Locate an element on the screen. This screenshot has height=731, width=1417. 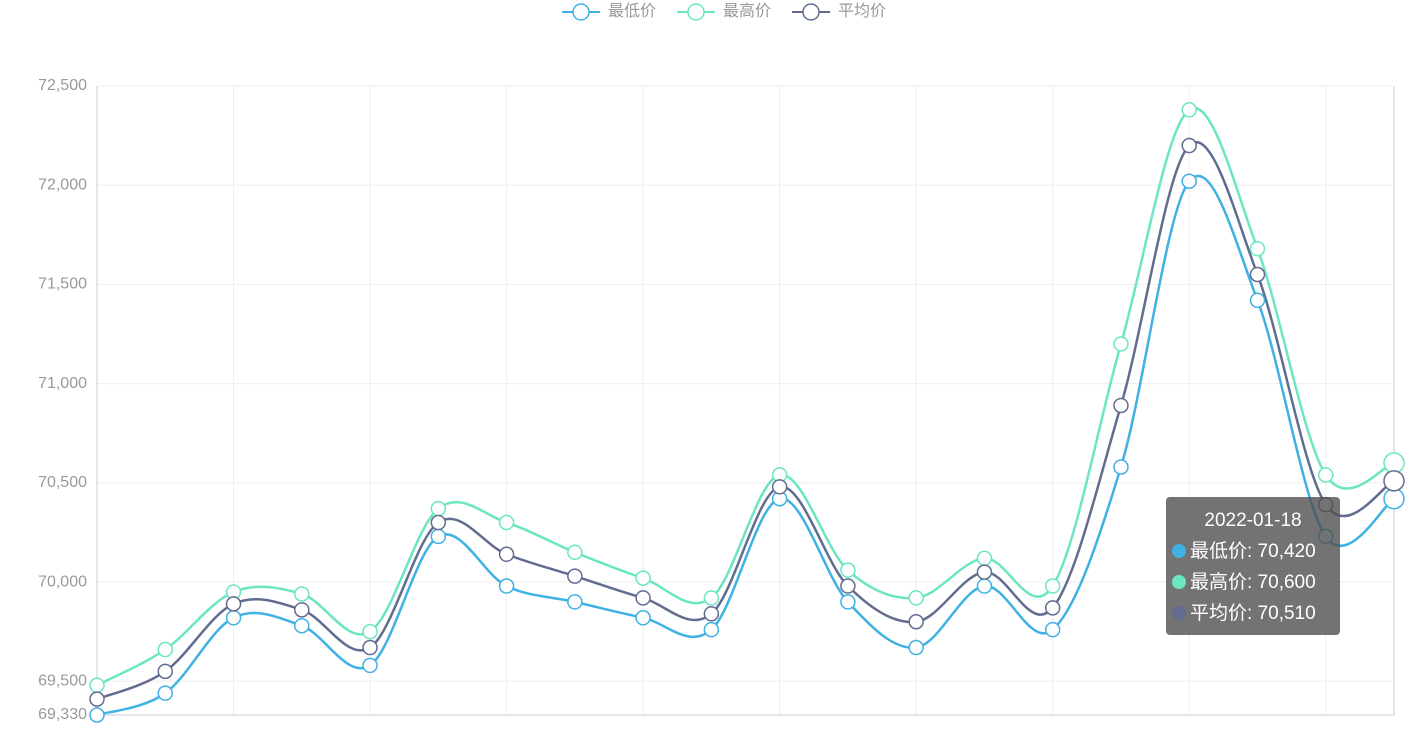
y-tick-label: 72,000 is located at coordinates (62, 184).